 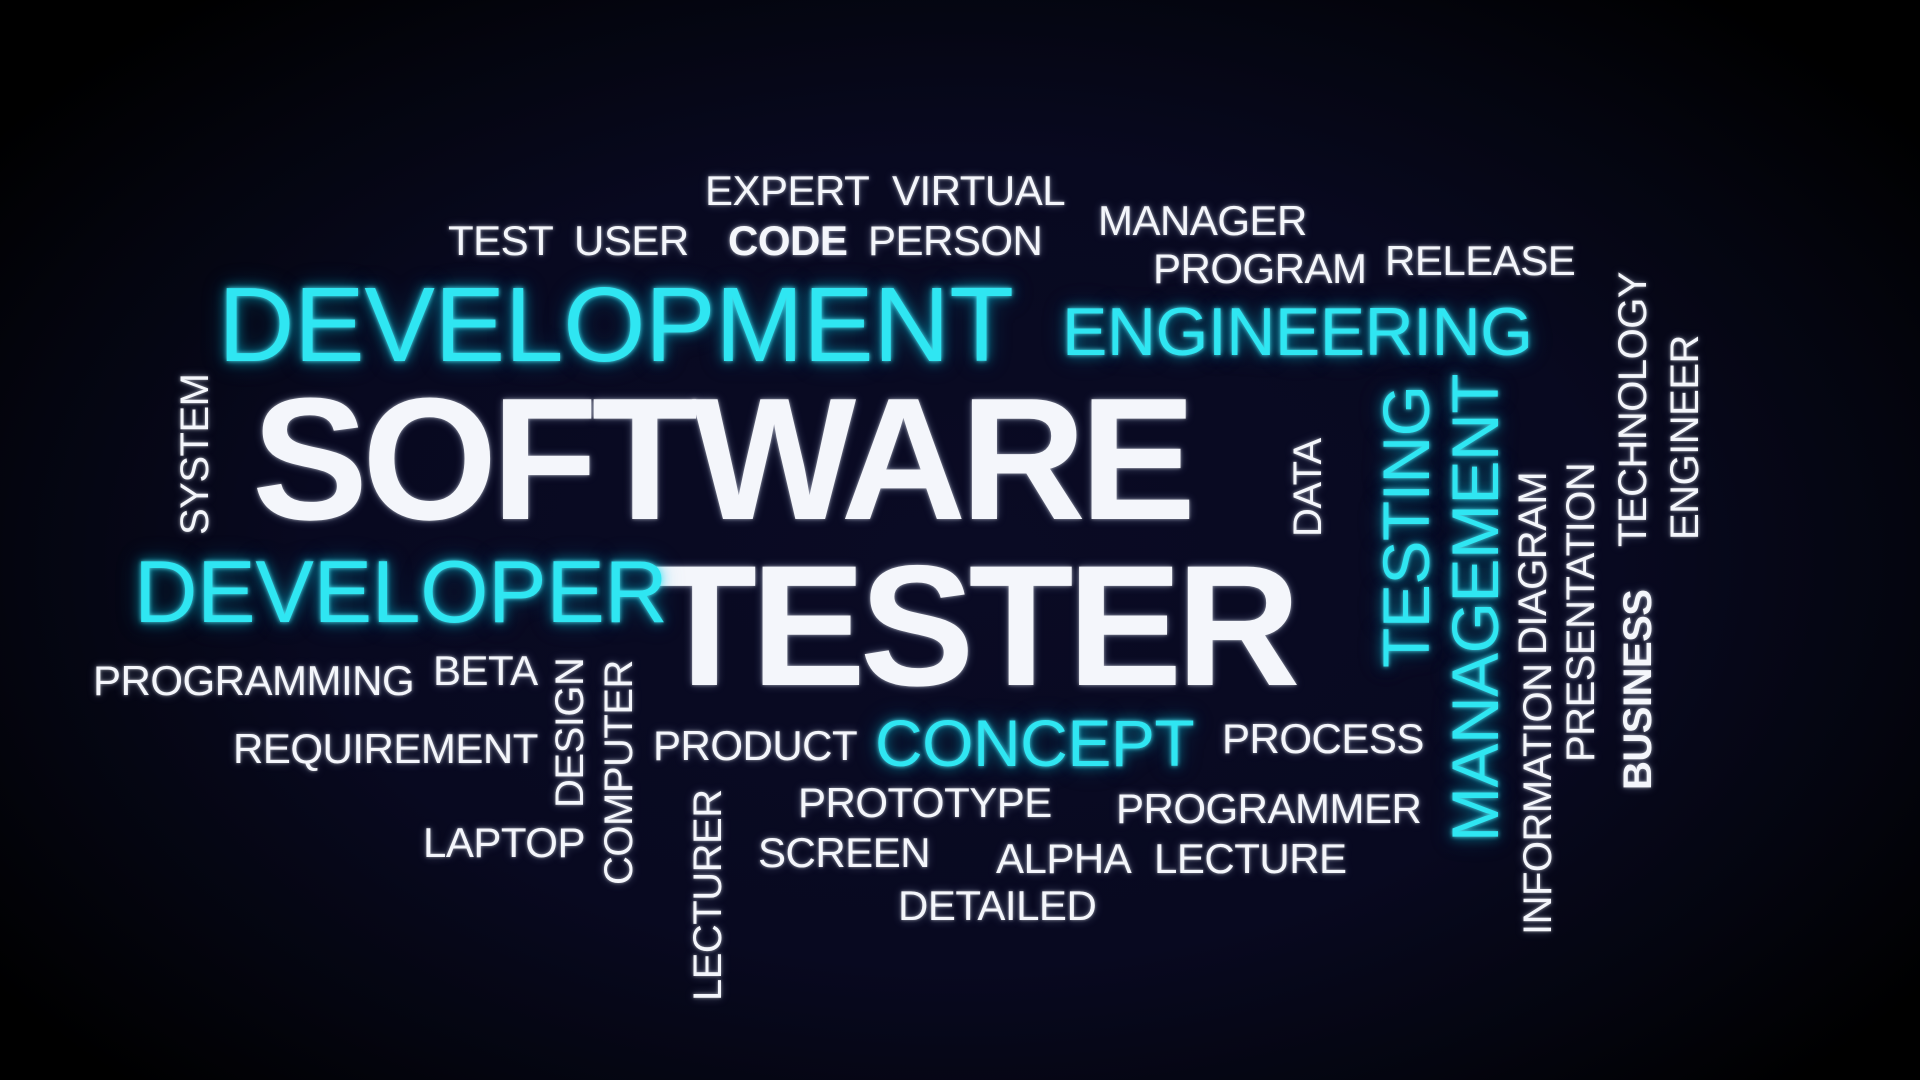 I want to click on word-programming: PROGRAMMING, so click(x=254, y=680).